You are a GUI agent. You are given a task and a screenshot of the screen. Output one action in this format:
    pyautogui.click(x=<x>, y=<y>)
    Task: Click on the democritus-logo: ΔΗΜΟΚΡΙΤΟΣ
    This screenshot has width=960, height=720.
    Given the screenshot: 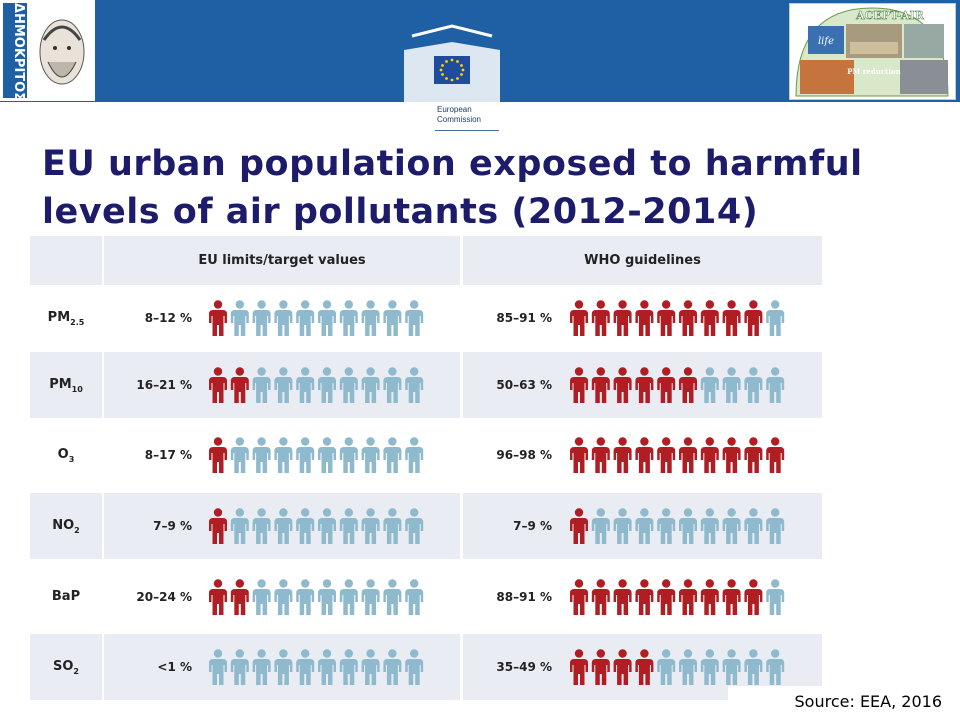 What is the action you would take?
    pyautogui.click(x=47, y=50)
    